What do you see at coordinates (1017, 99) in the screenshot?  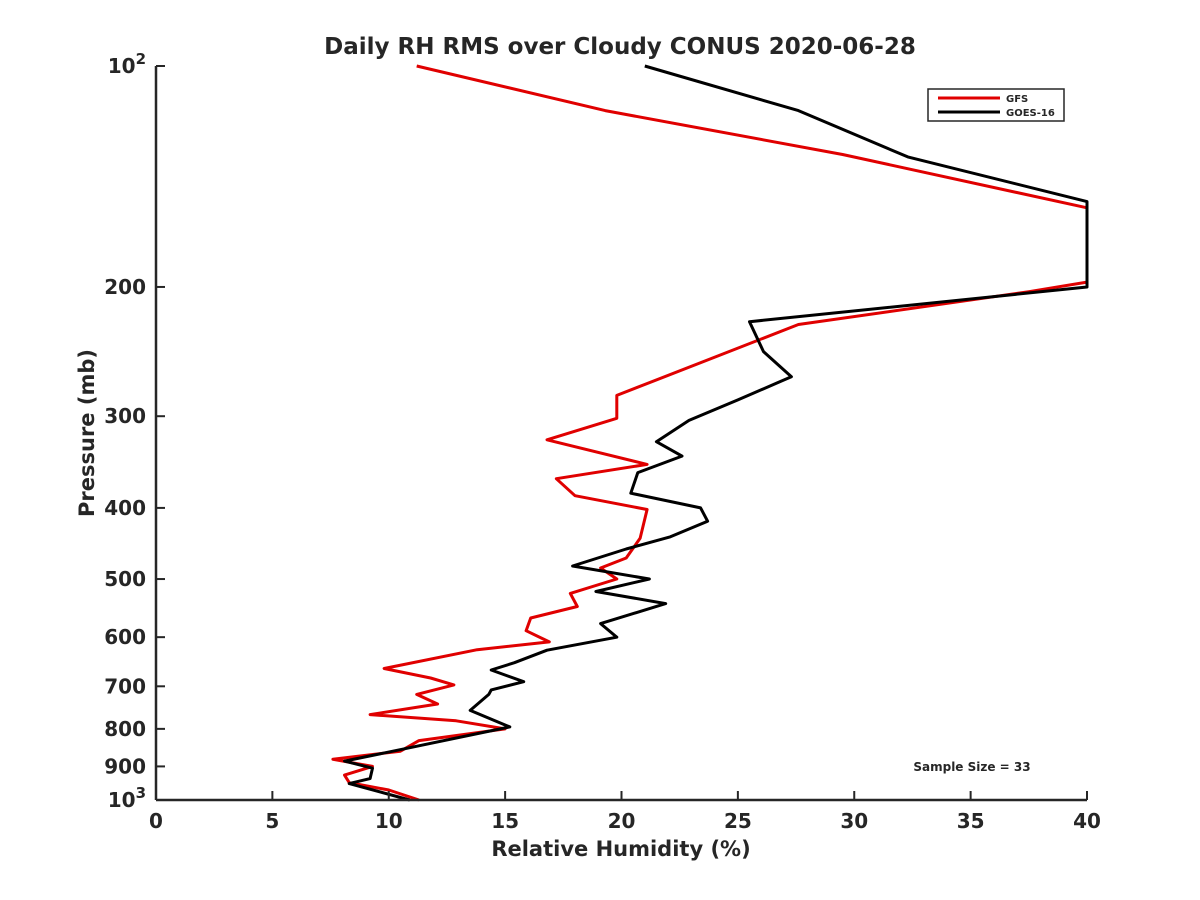 I see `legend-label: GFS` at bounding box center [1017, 99].